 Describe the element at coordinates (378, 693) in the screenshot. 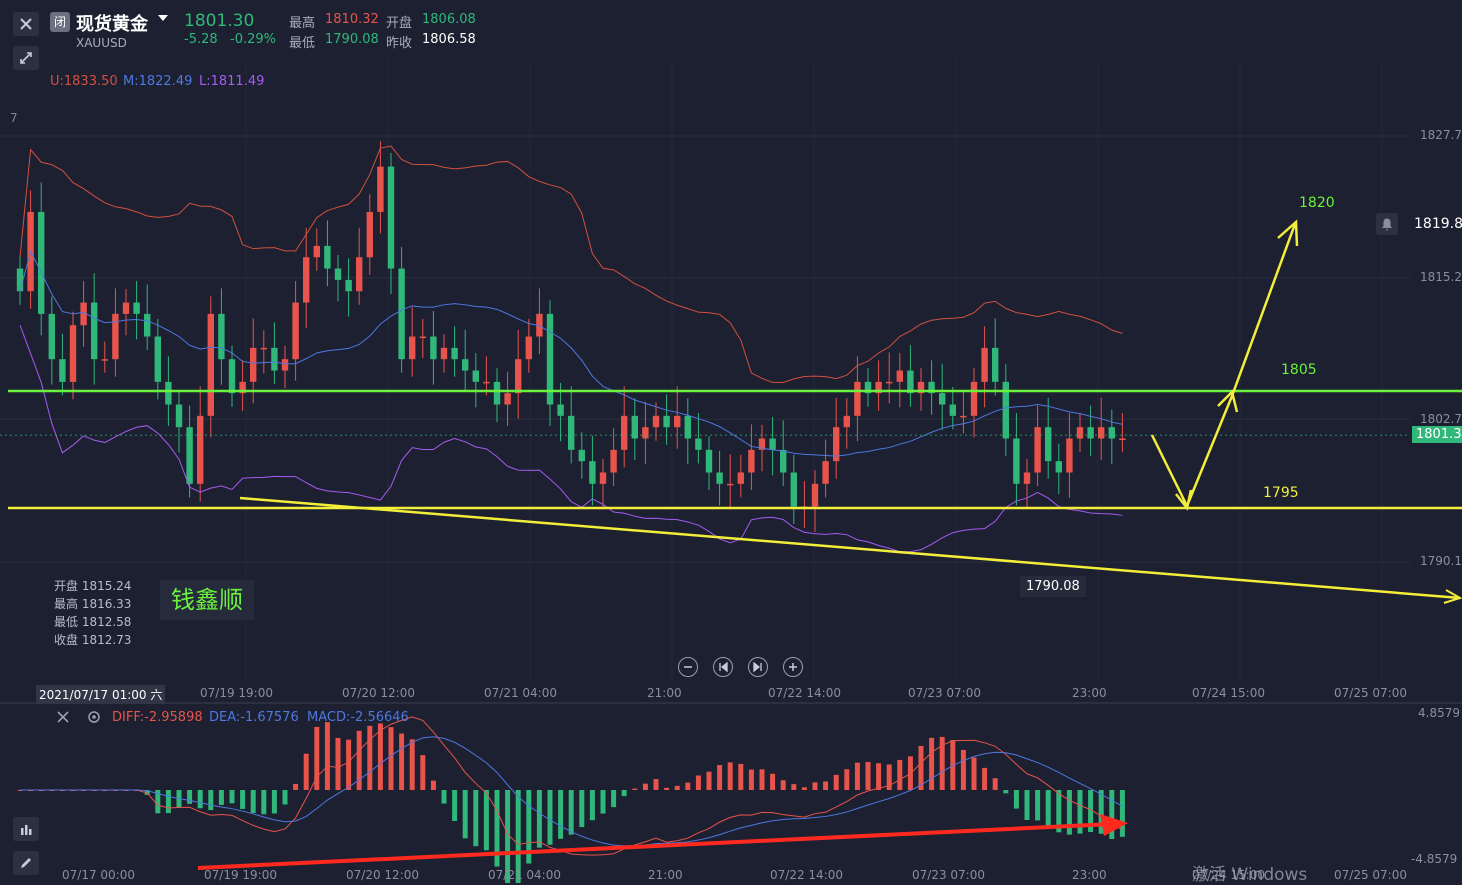

I see `time-axis-label: 07/20 12:00` at that location.